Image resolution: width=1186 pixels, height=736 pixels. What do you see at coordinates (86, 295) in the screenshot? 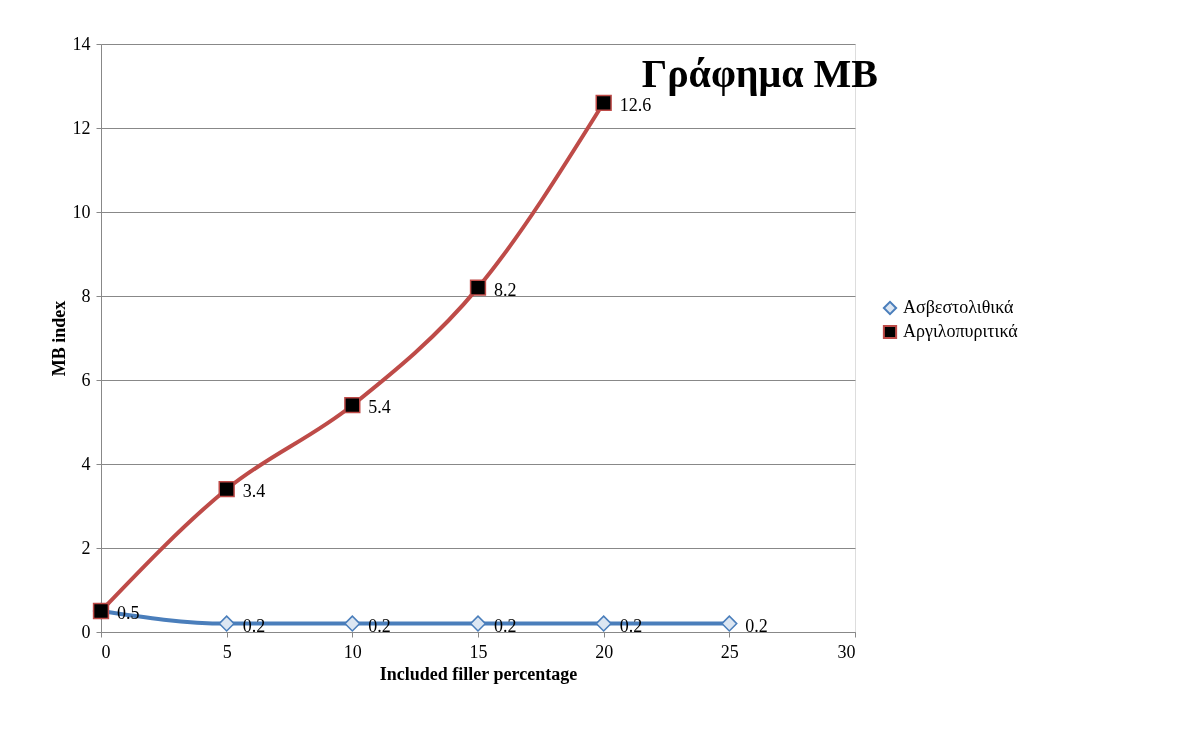
I see `y-tick-label: 8` at bounding box center [86, 295].